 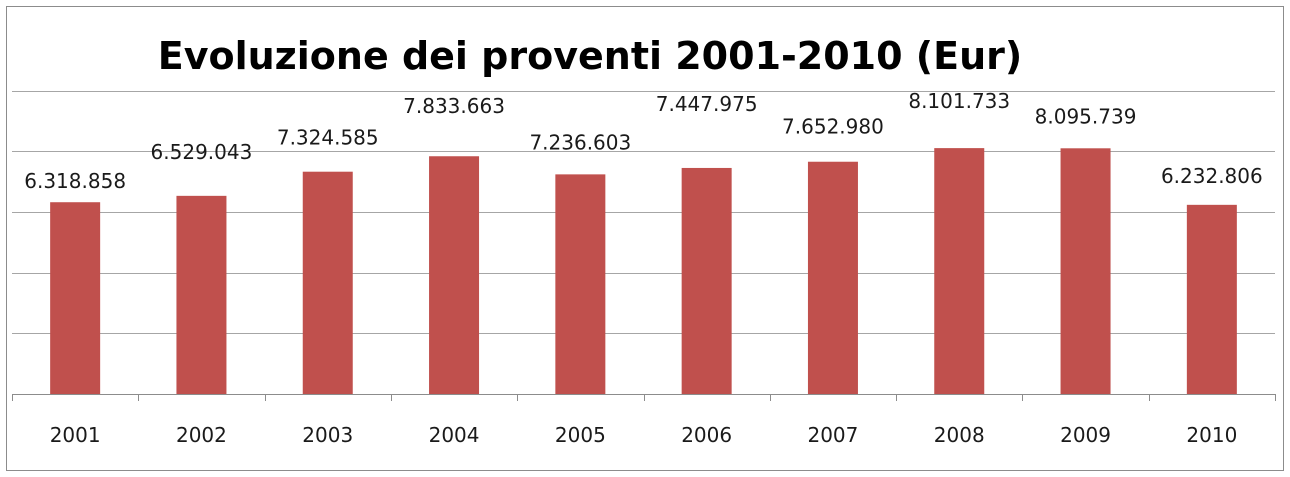 I want to click on x-tick-label: 2007, so click(x=832, y=435).